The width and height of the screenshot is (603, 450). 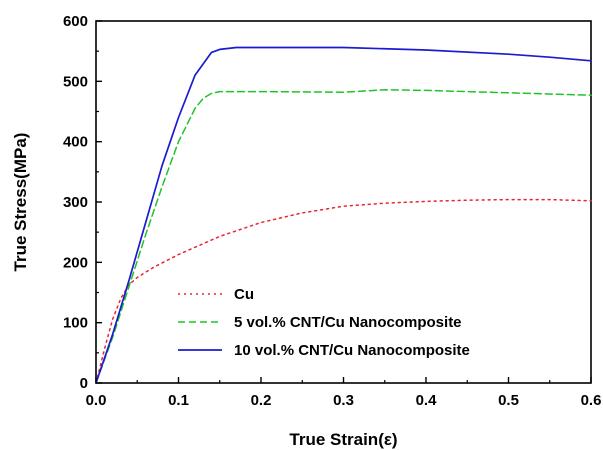 What do you see at coordinates (84, 383) in the screenshot?
I see `y-tick-label: 0` at bounding box center [84, 383].